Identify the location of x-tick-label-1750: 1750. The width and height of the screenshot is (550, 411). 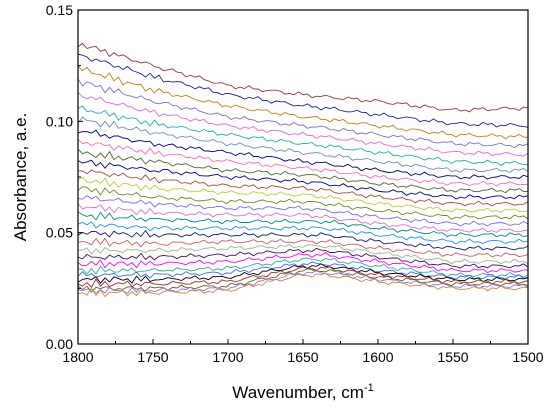
(152, 357).